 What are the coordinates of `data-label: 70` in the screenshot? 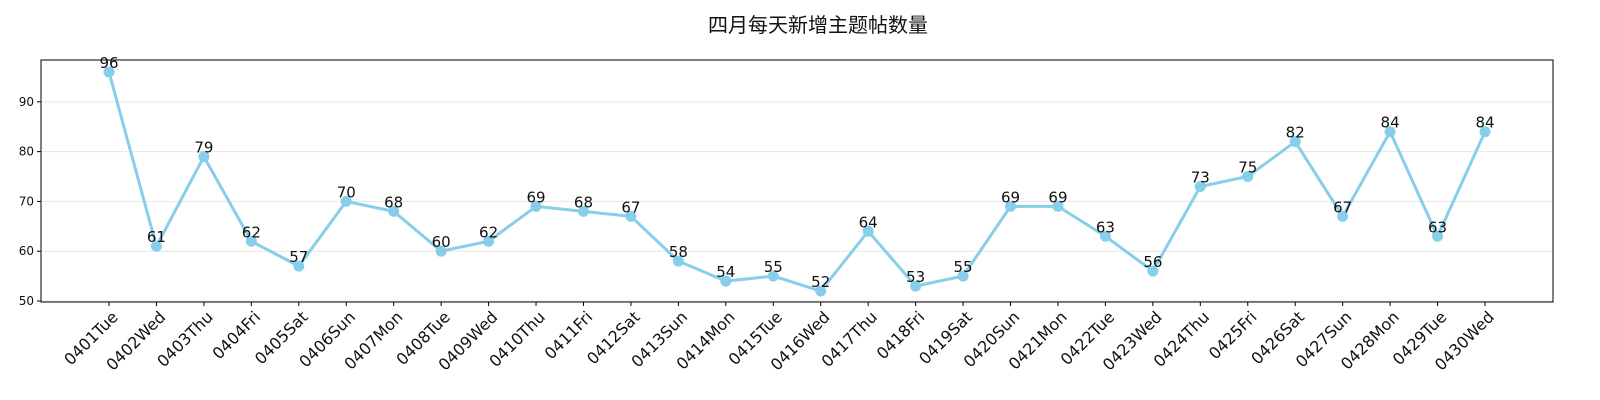 It's located at (346, 192).